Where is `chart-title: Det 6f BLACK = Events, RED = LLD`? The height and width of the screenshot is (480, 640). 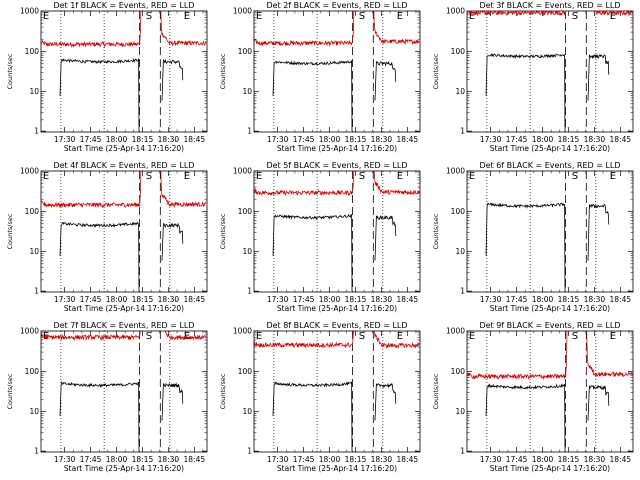
chart-title: Det 6f BLACK = Events, RED = LLD is located at coordinates (549, 165).